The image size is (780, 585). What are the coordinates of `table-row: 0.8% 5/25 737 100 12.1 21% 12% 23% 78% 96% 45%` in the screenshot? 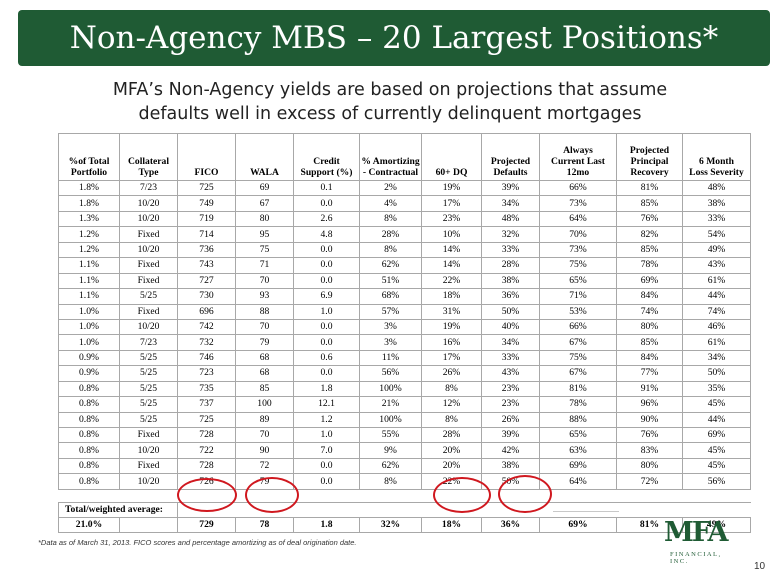 It's located at (404, 404).